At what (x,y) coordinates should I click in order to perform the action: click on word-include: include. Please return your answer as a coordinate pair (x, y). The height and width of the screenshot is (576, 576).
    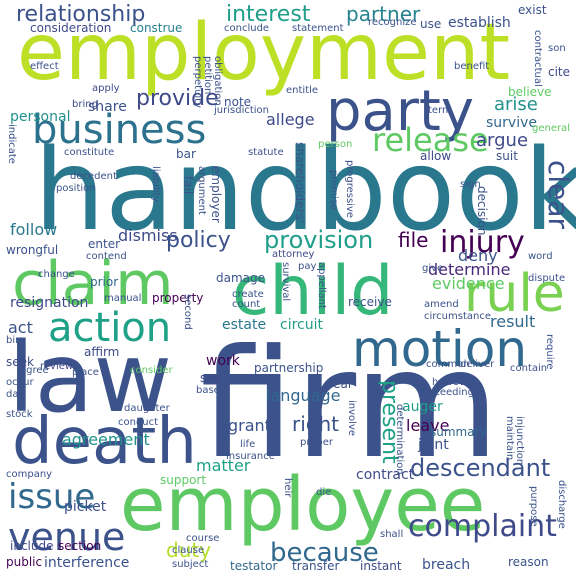
    Looking at the image, I should click on (32, 546).